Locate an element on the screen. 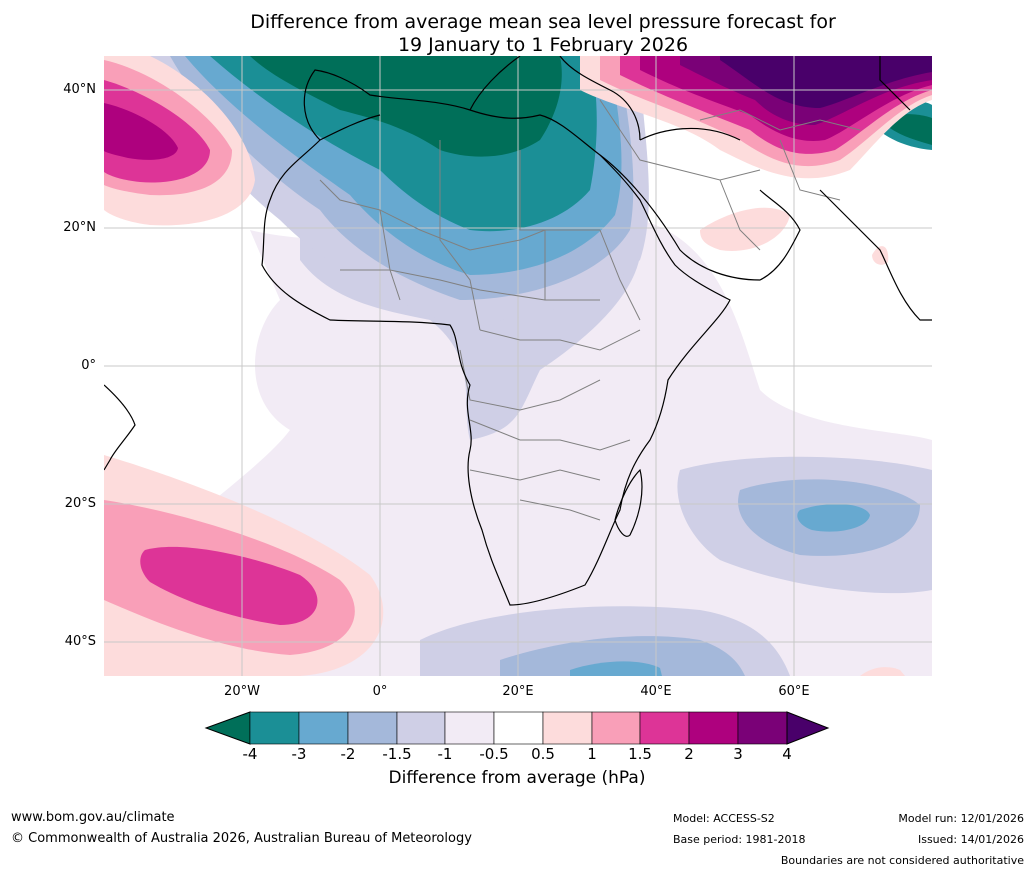  lon-label-20w: 20°W is located at coordinates (242, 691).